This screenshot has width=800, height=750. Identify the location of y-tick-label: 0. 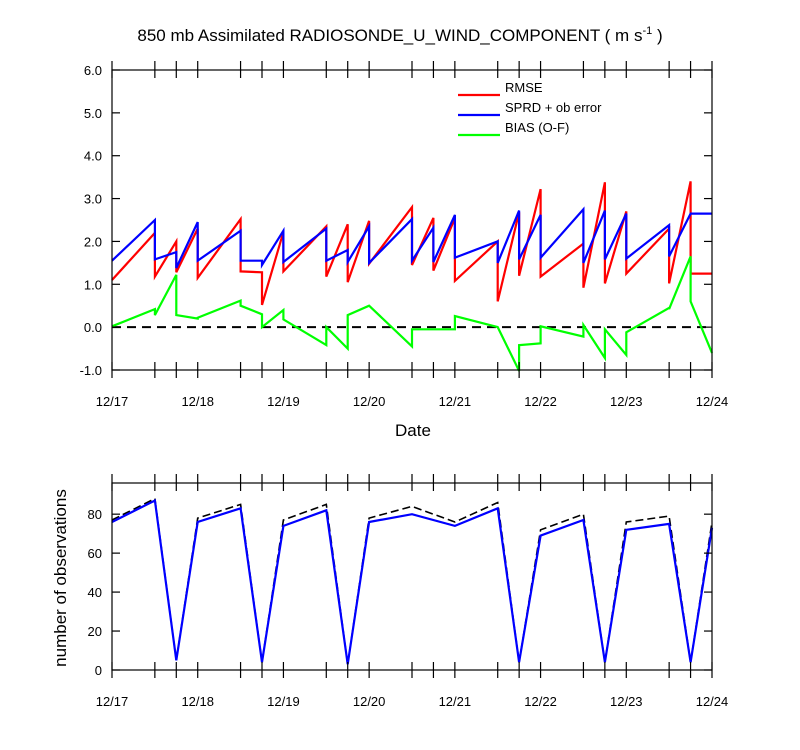
(98, 670).